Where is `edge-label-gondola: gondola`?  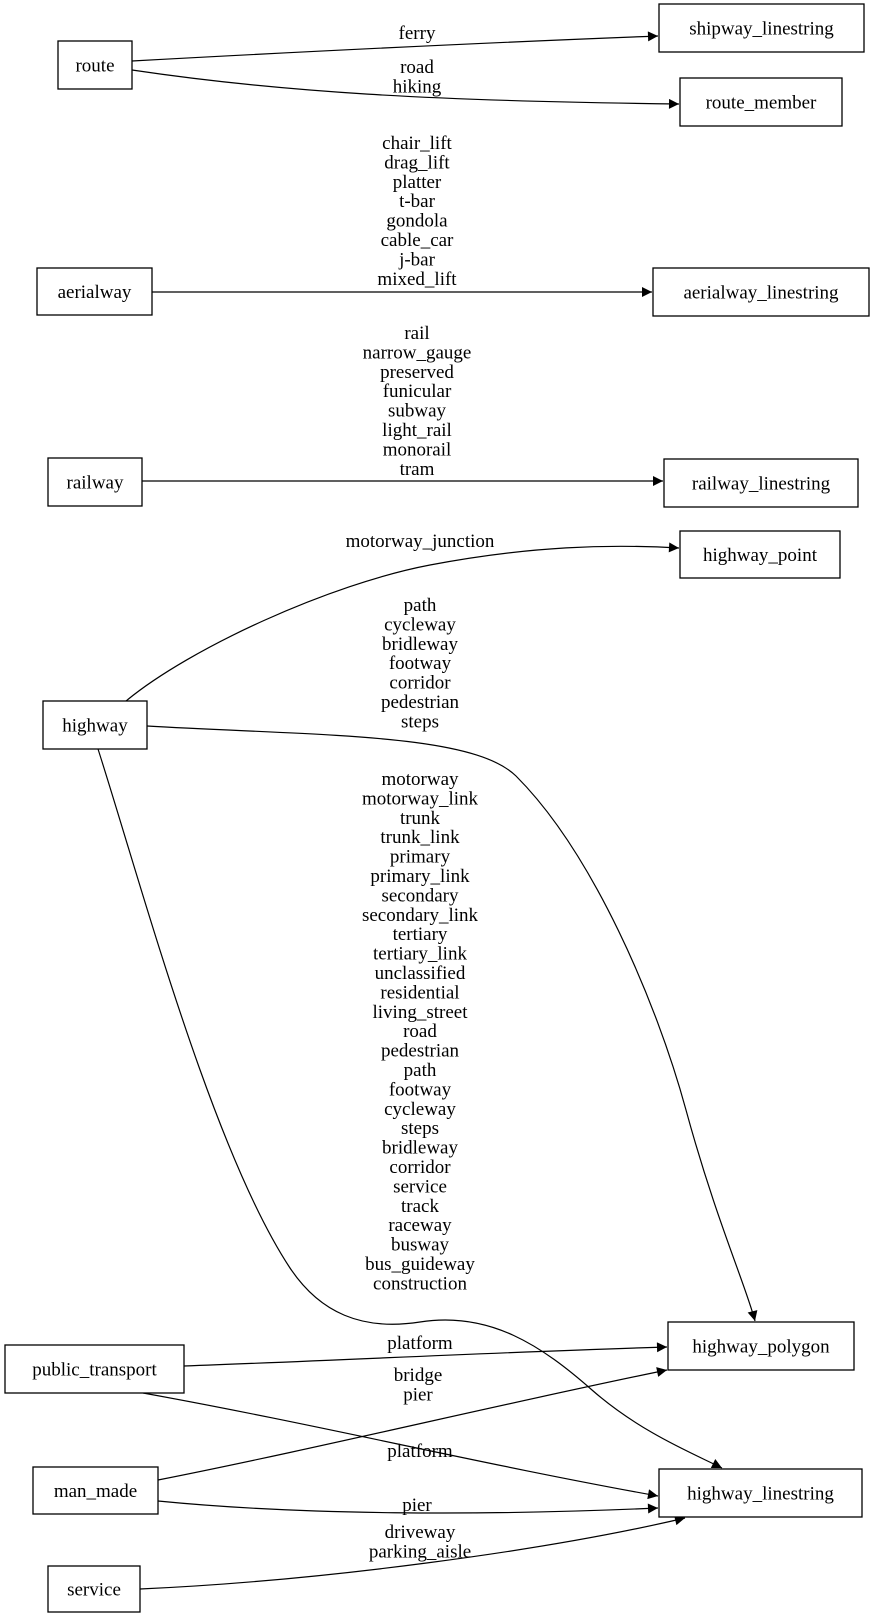 edge-label-gondola: gondola is located at coordinates (417, 221).